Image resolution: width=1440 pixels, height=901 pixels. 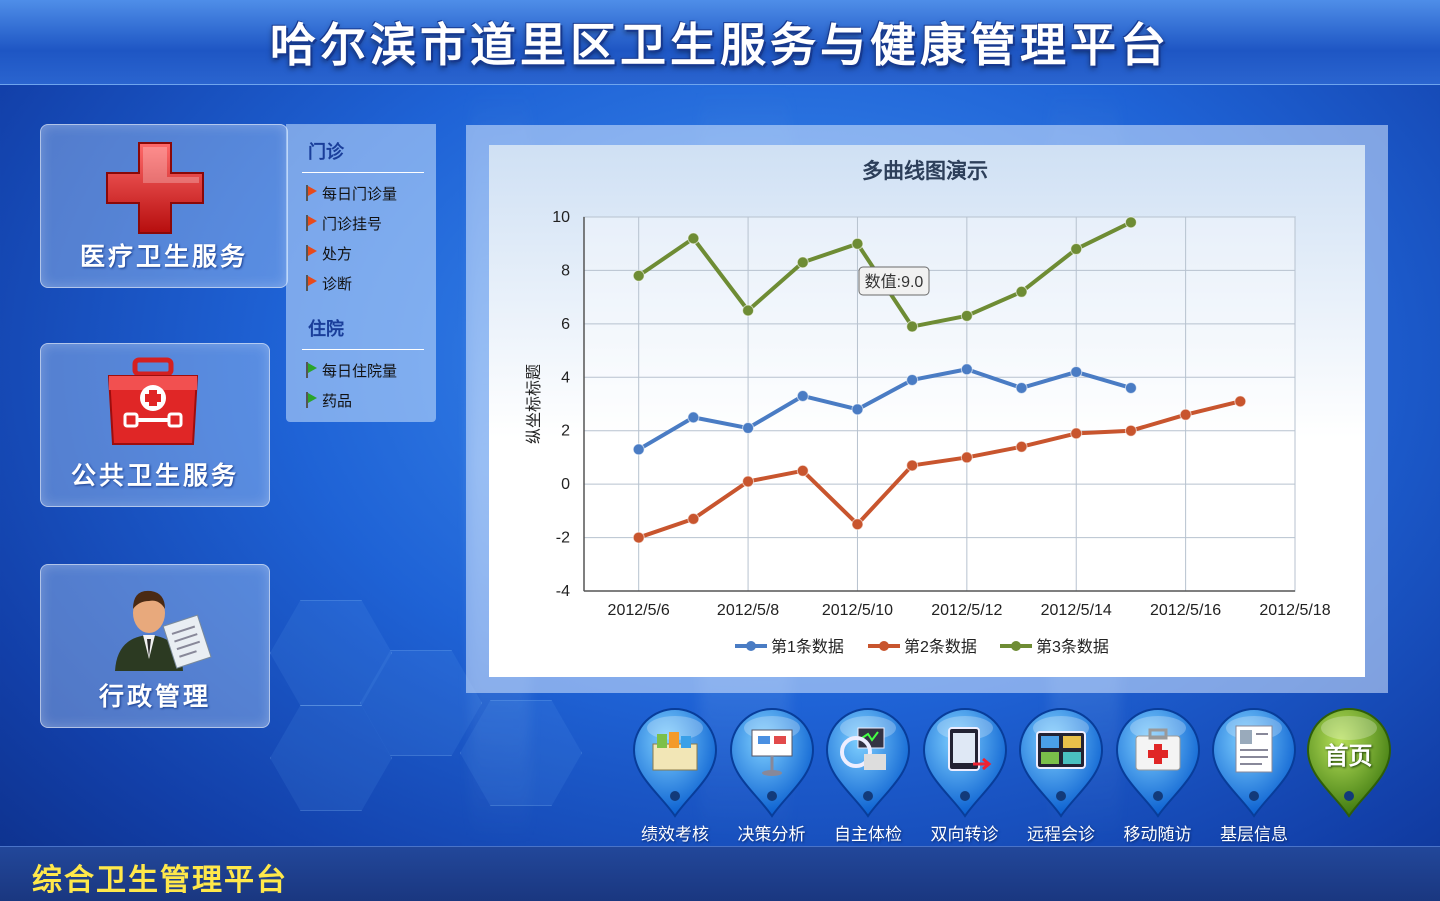 I want to click on service-medical-label: 医疗卫生服务, so click(x=163, y=256).